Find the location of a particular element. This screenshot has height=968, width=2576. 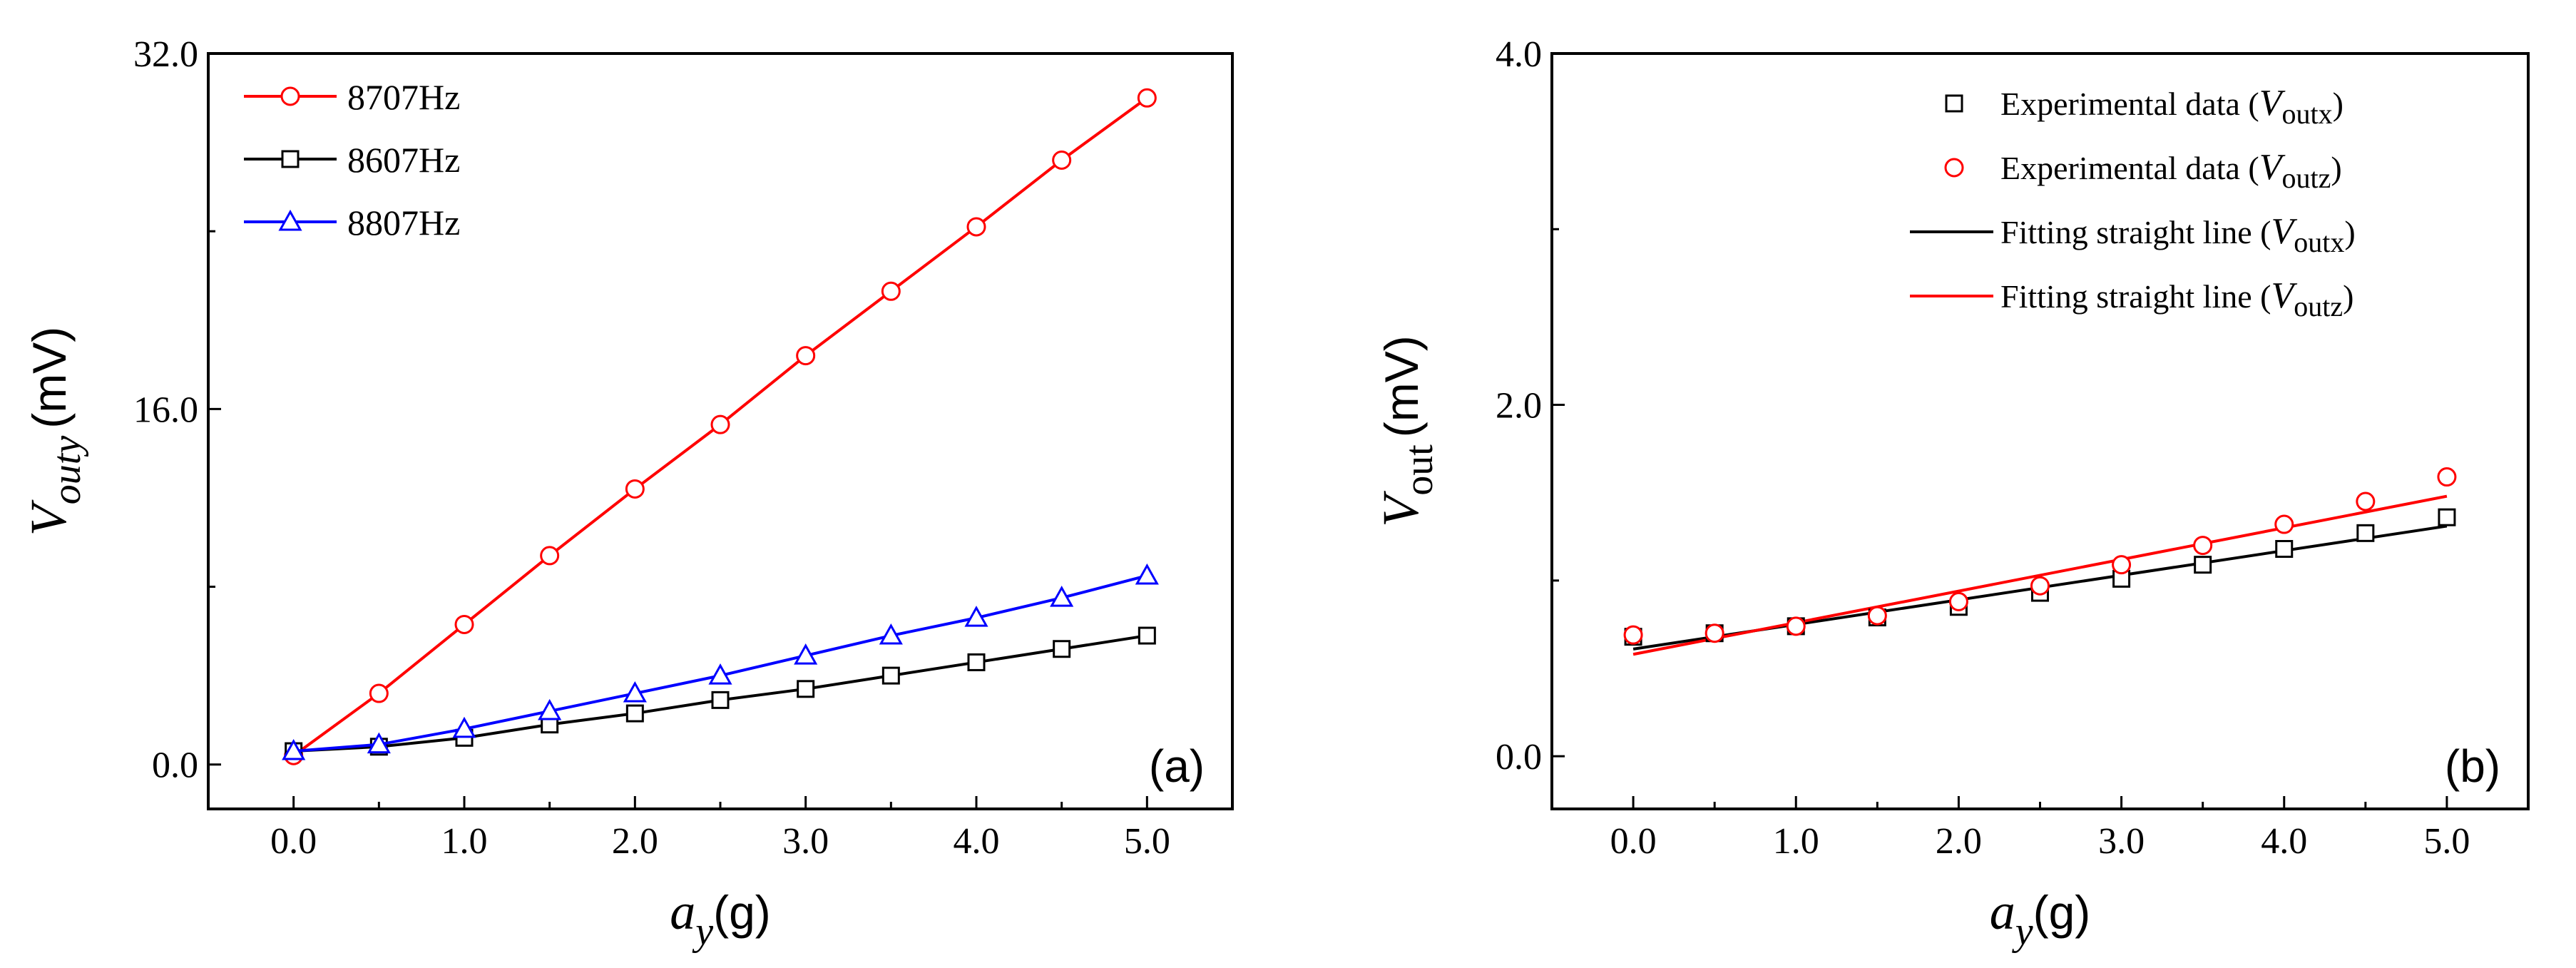

x-tick-label-a: 4.0 is located at coordinates (977, 841).